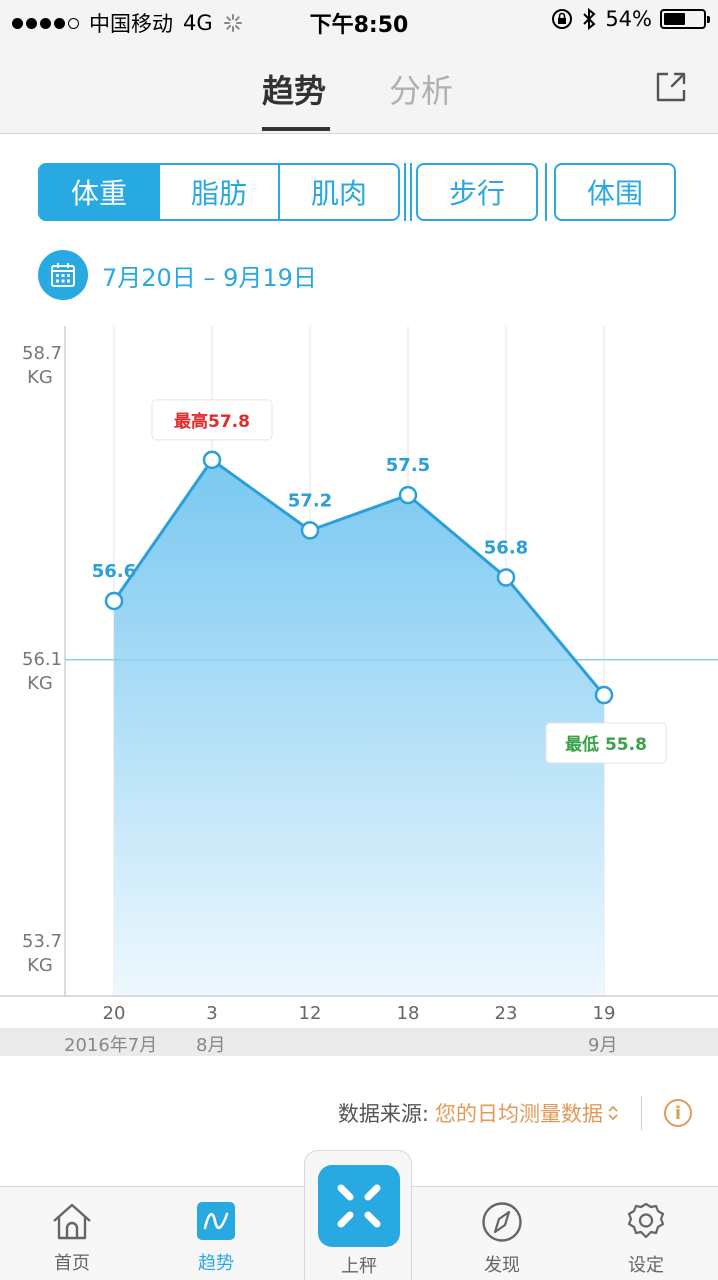 The height and width of the screenshot is (1280, 718). What do you see at coordinates (685, 19) in the screenshot?
I see `battery-icon` at bounding box center [685, 19].